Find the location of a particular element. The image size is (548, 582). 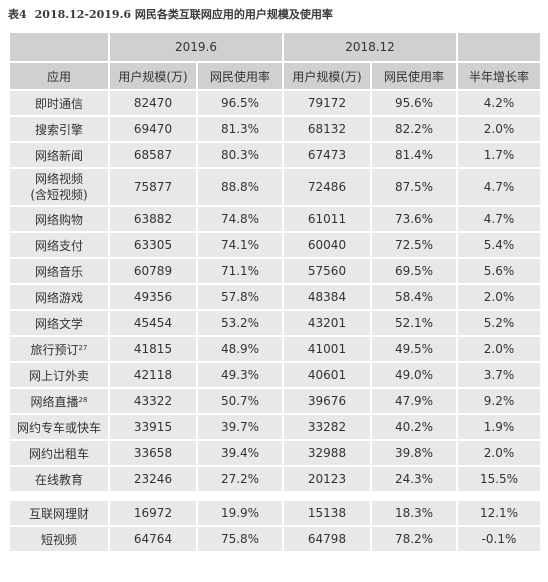

users-2018-cell: 32988 is located at coordinates (327, 453).